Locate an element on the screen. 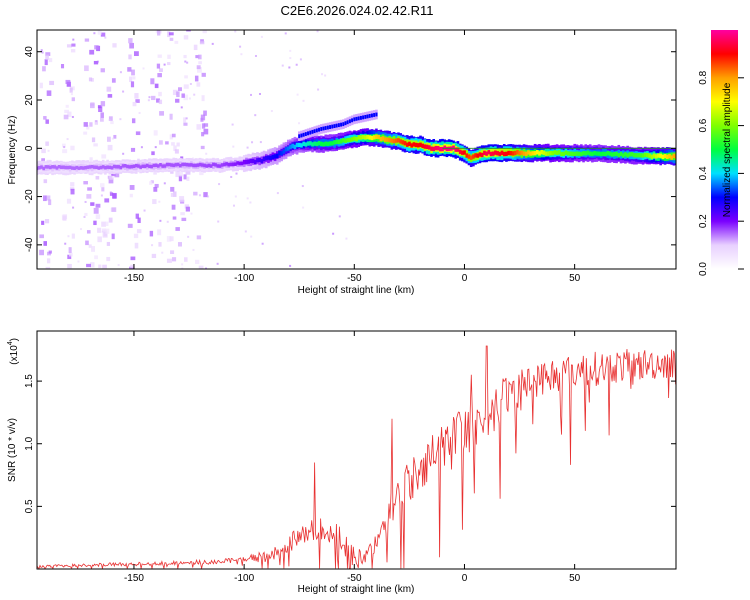 This screenshot has width=750, height=600. x-tick-label: -100 is located at coordinates (244, 578).